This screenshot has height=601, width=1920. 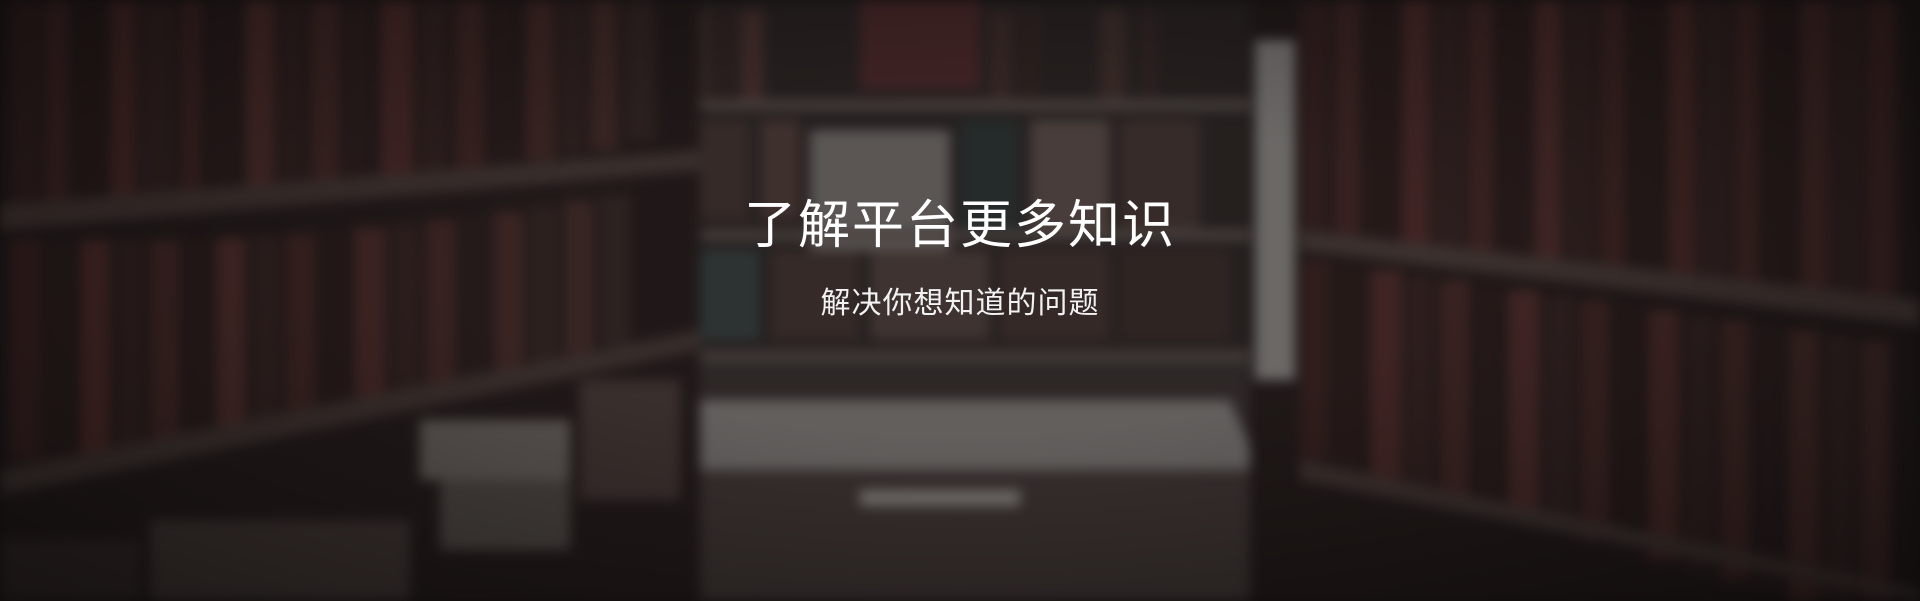 What do you see at coordinates (960, 303) in the screenshot?
I see `banner-subheadline: 解决你想知道的问题` at bounding box center [960, 303].